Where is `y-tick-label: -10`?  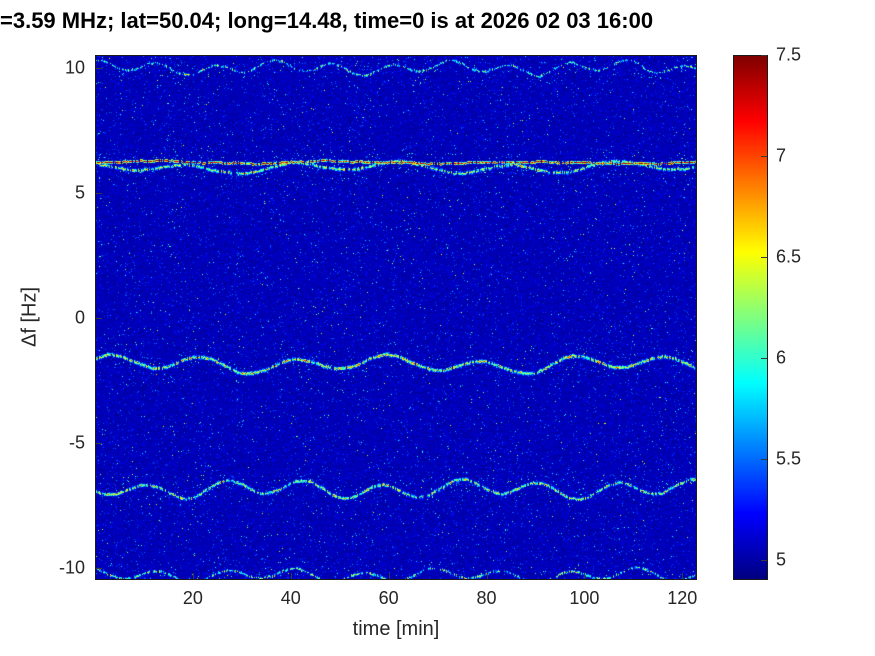
y-tick-label: -10 is located at coordinates (71, 567).